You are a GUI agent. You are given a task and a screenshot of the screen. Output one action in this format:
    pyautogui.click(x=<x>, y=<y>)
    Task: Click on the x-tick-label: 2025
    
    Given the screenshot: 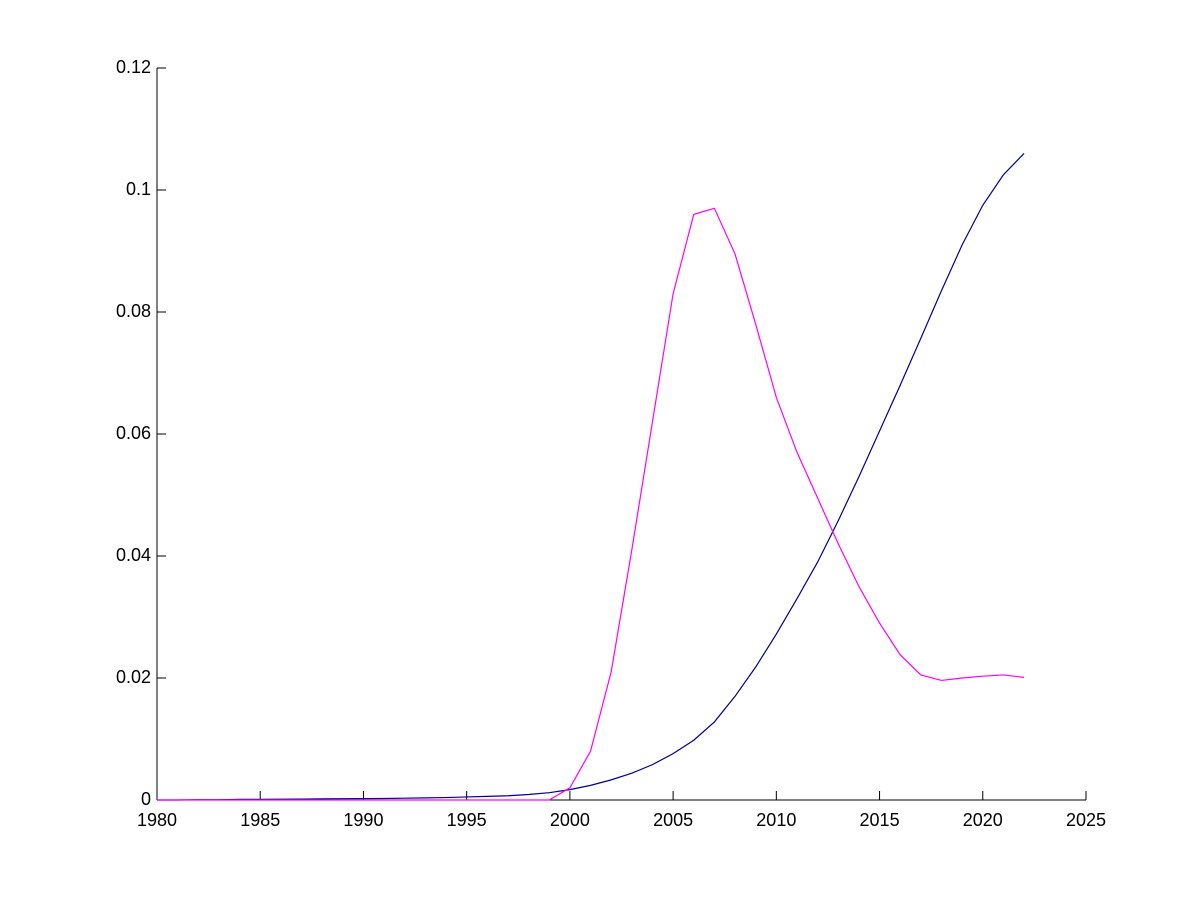 What is the action you would take?
    pyautogui.click(x=1086, y=820)
    